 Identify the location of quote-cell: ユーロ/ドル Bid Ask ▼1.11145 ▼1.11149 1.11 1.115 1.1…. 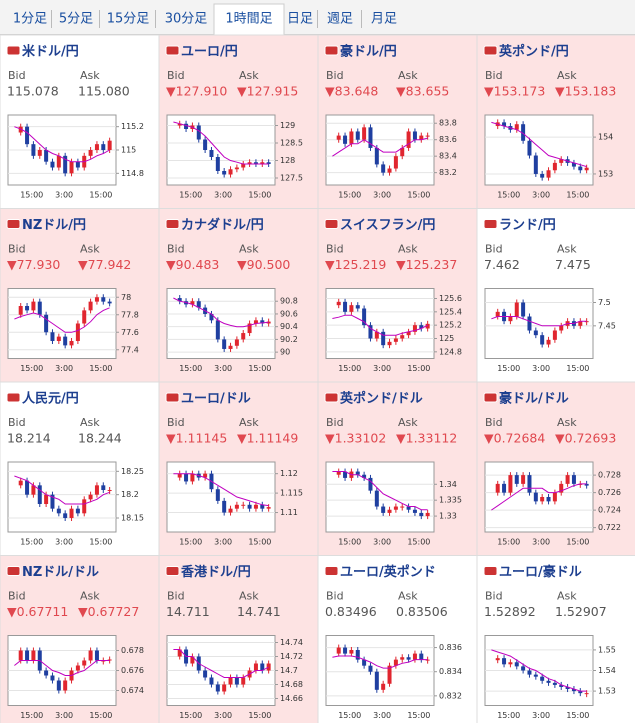
(238, 468).